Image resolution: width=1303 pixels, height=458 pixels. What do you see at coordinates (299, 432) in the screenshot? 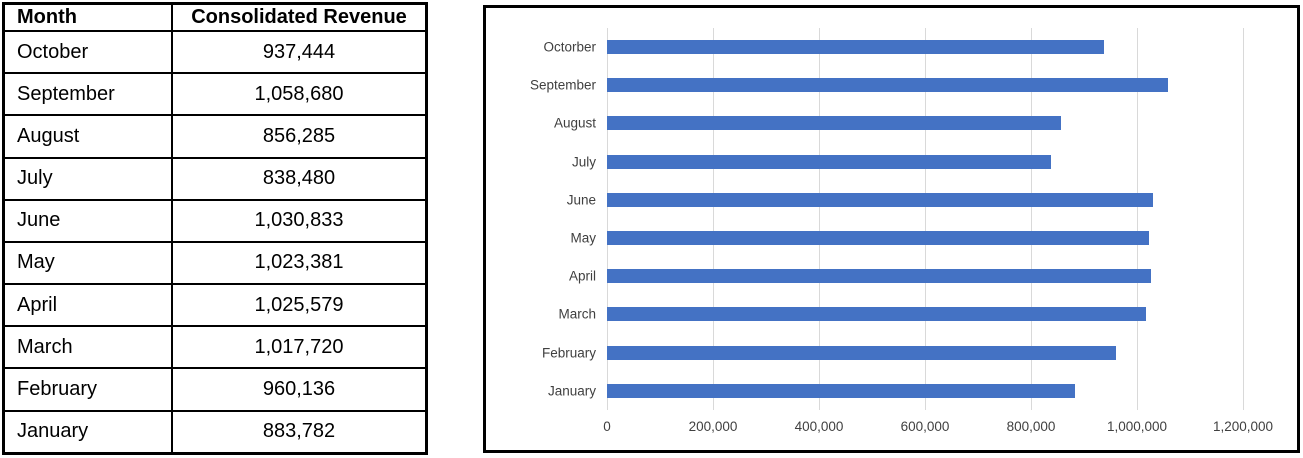
I see `revenue-cell: 883,782` at bounding box center [299, 432].